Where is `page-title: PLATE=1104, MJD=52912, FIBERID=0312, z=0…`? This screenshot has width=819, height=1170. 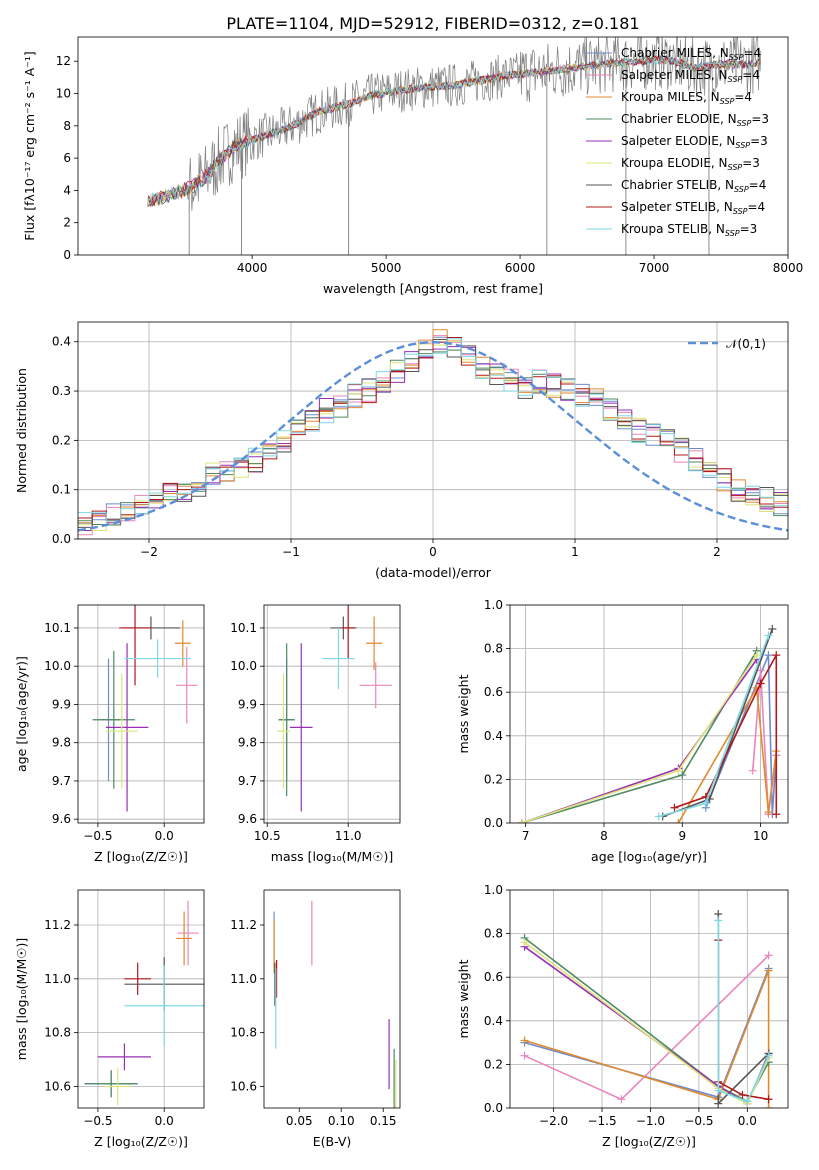 page-title: PLATE=1104, MJD=52912, FIBERID=0312, z=0… is located at coordinates (432, 23).